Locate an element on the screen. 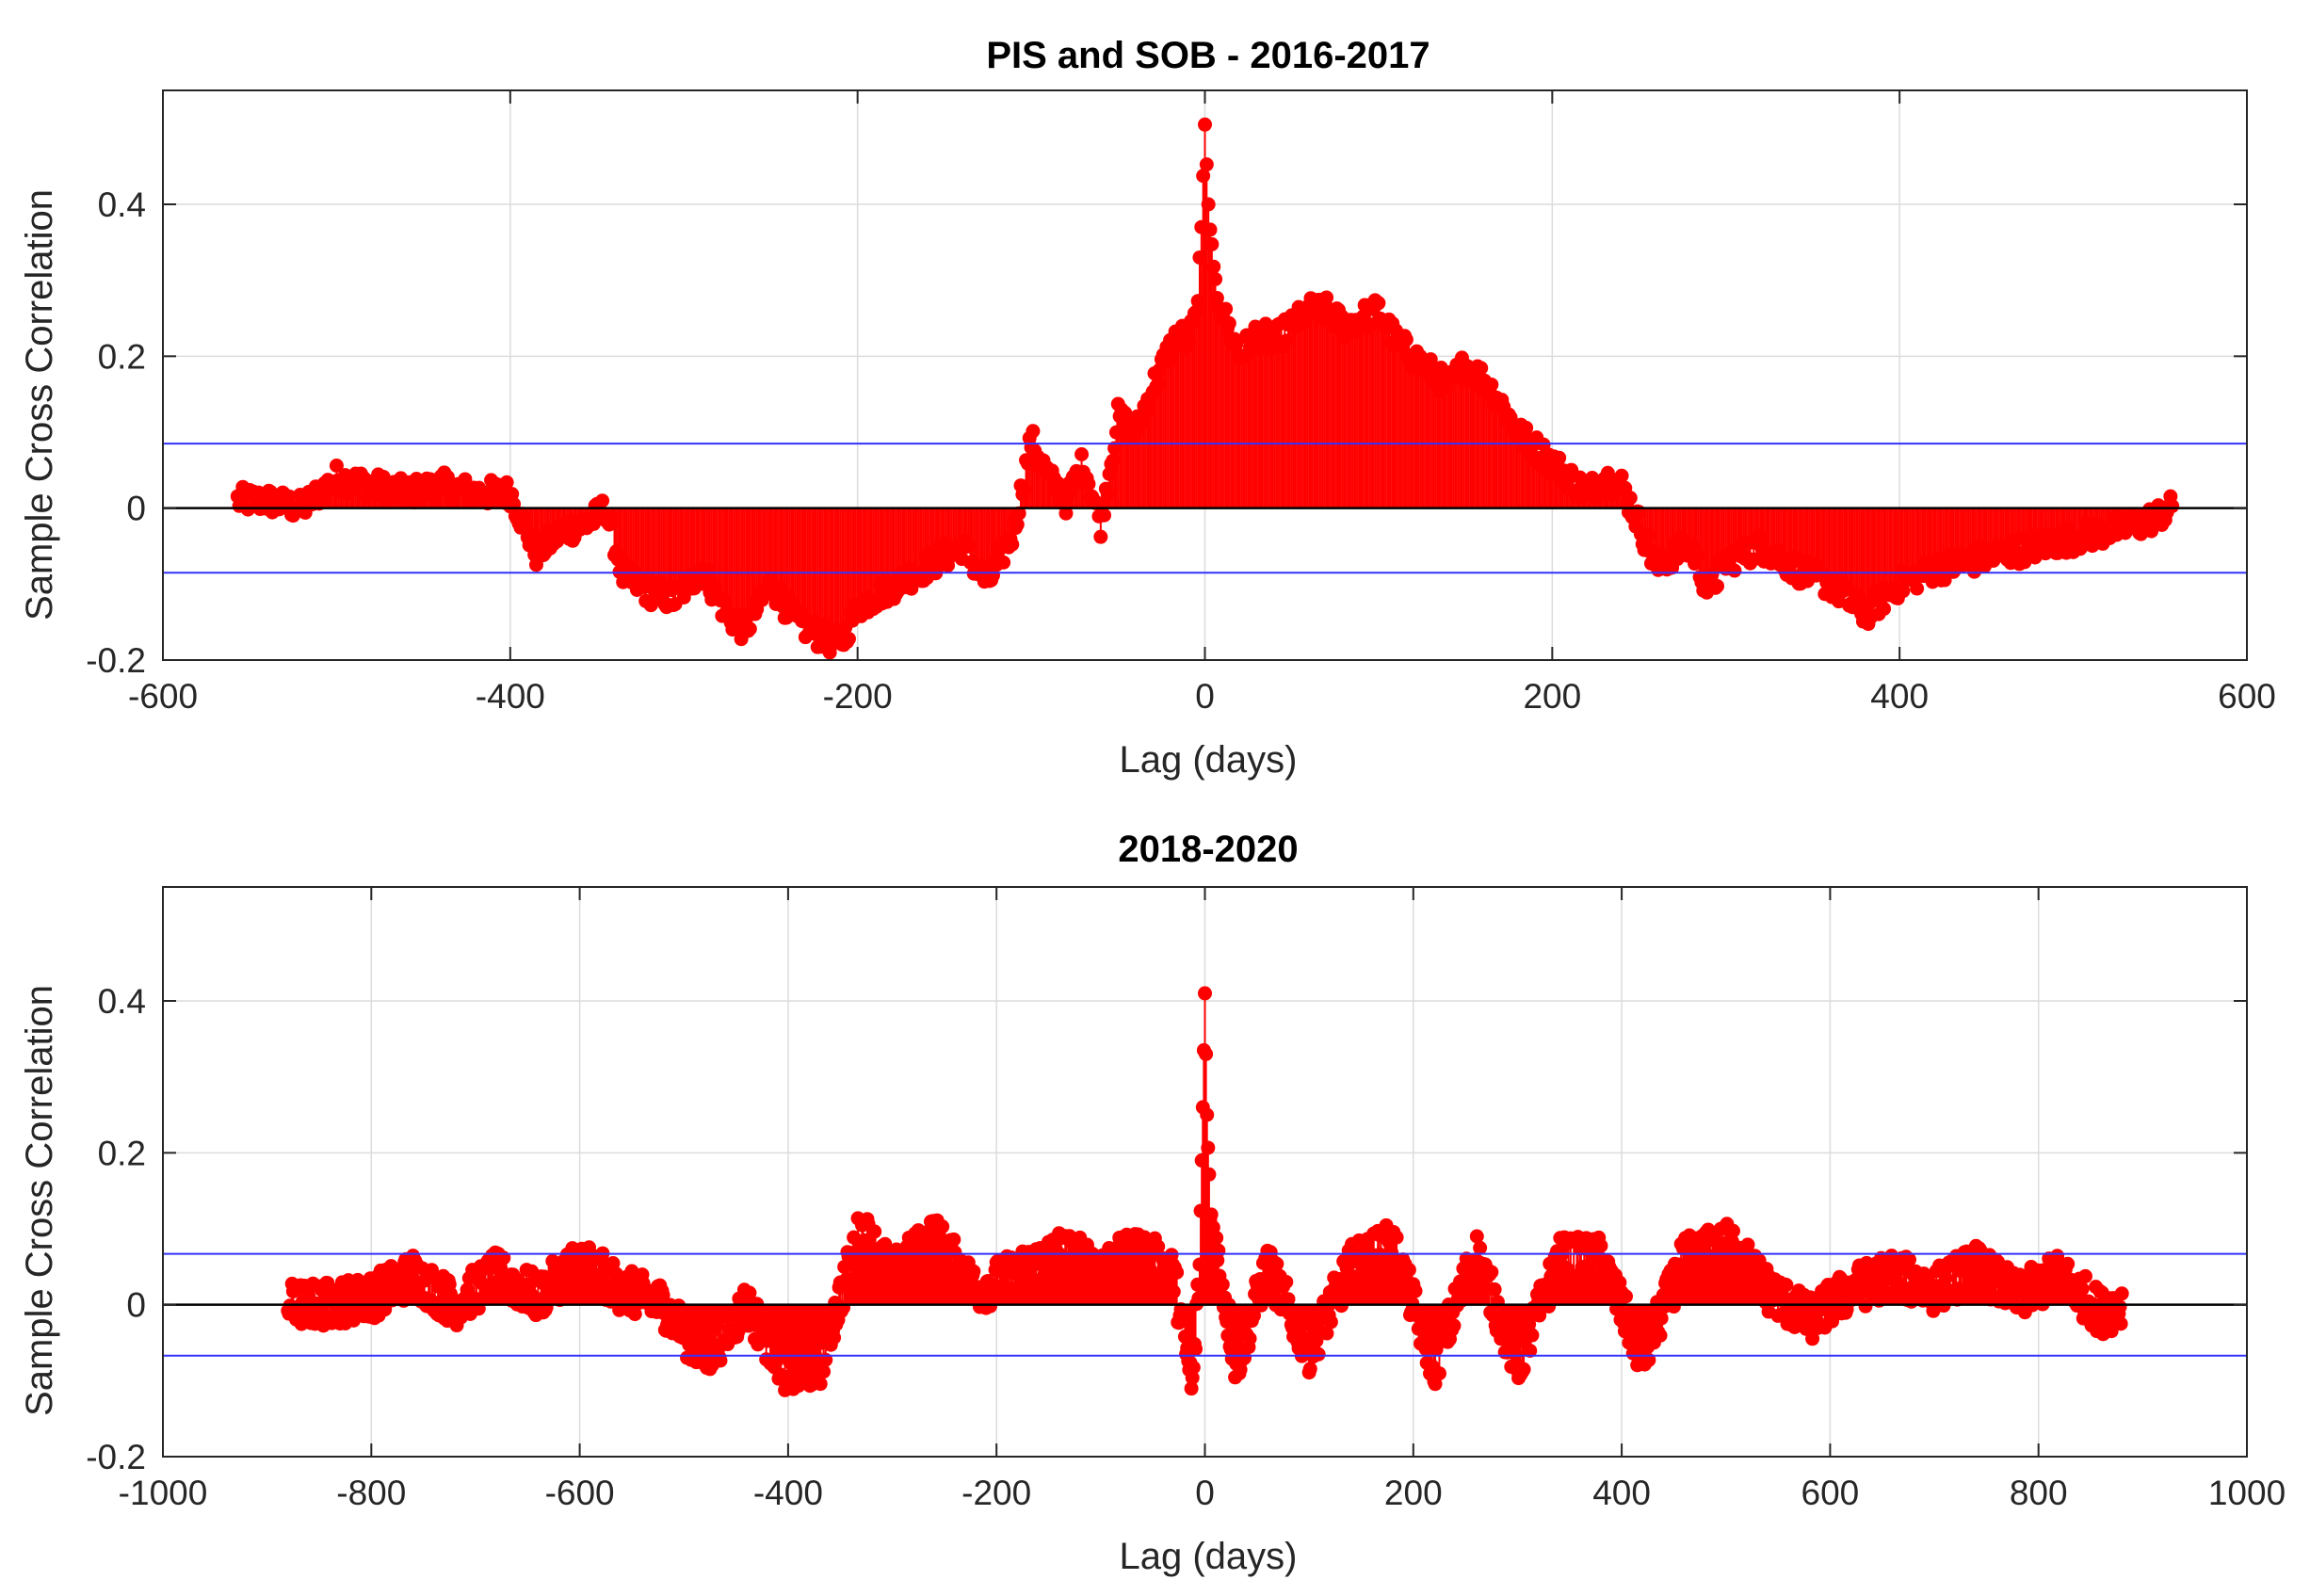 This screenshot has height=1596, width=2310. x-tick-label: 0 is located at coordinates (1205, 696).